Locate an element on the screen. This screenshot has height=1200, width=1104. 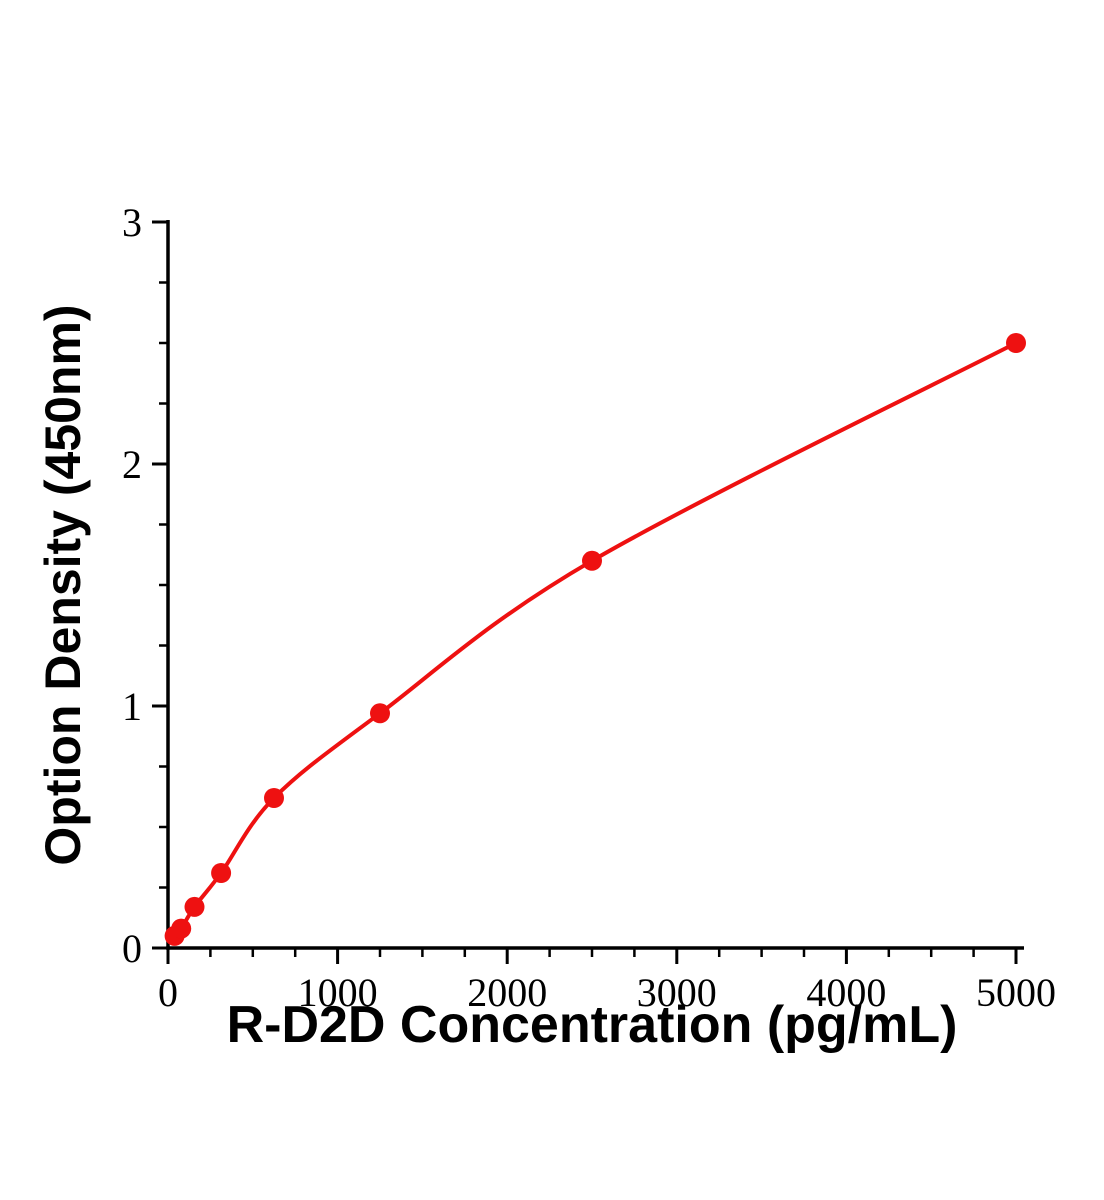
x-axis-title: R-D2D Concentration (pg/mL) is located at coordinates (592, 1025).